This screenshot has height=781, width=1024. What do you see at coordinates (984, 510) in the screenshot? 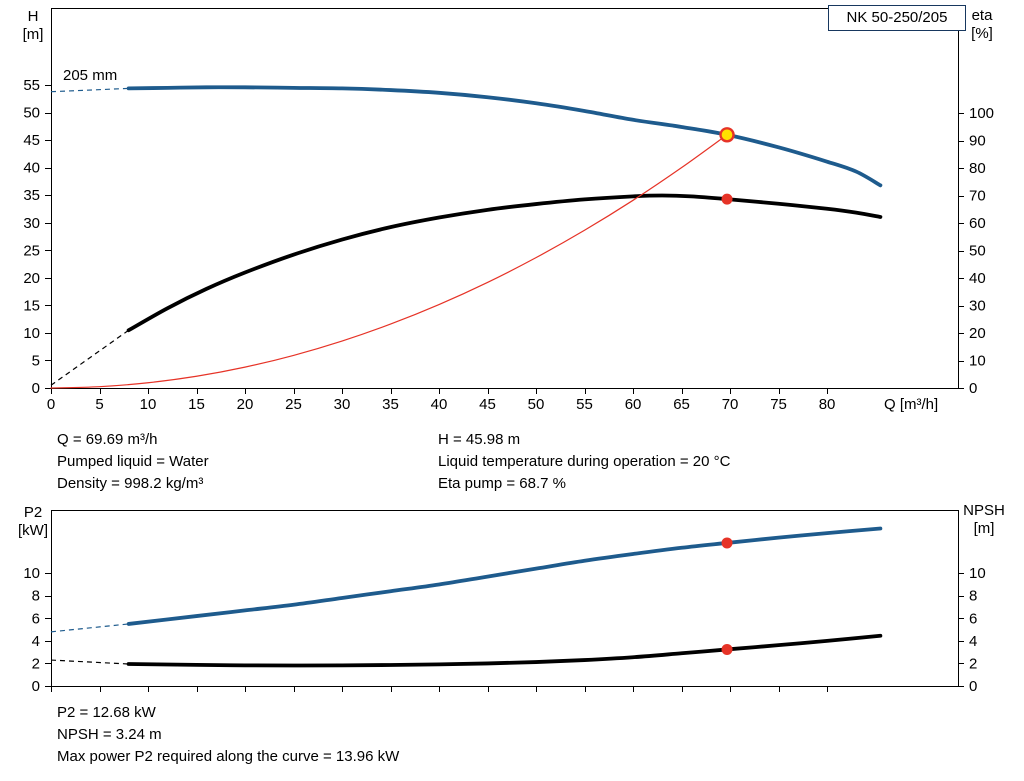
I see `right-axis-unit-label: NPSH` at bounding box center [984, 510].